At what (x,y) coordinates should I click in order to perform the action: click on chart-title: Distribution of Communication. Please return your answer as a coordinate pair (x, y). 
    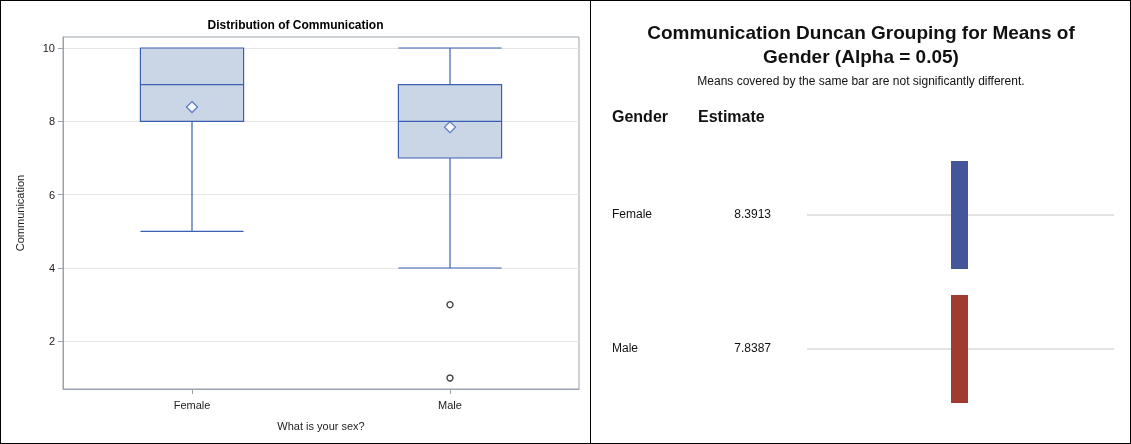
    Looking at the image, I should click on (295, 25).